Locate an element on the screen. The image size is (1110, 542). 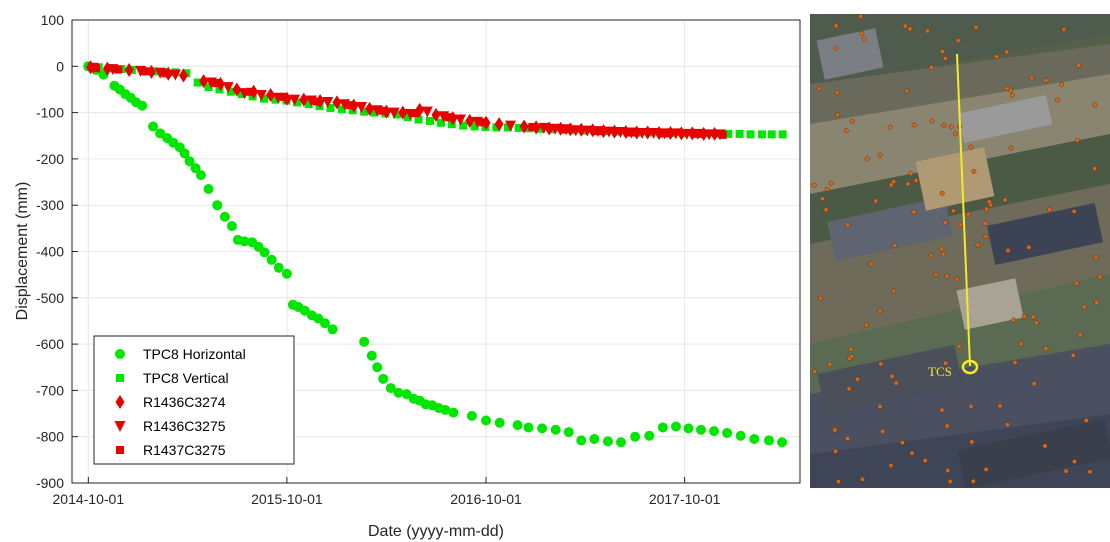
y-axis-label: Displacement (mm) is located at coordinates (22, 251).